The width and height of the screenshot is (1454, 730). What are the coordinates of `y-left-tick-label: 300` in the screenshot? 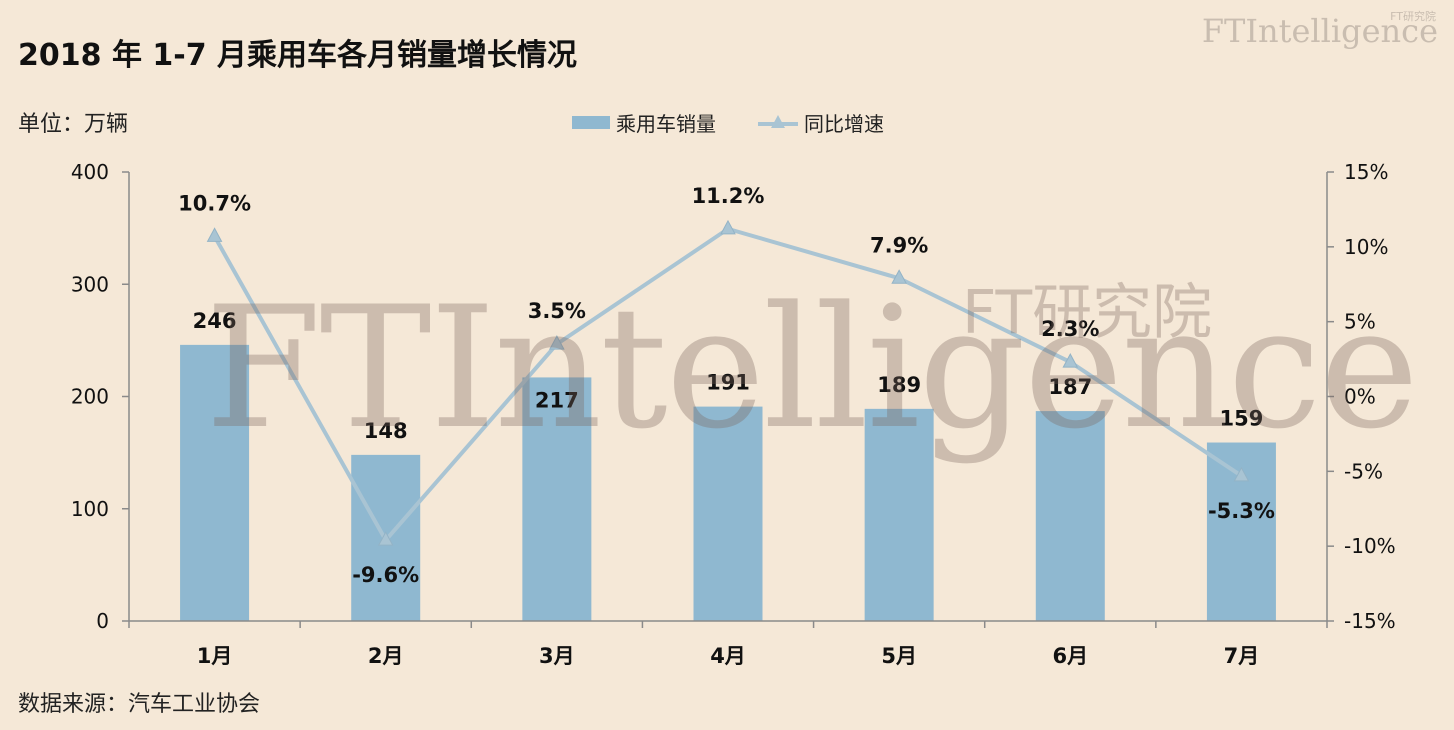 It's located at (90, 284).